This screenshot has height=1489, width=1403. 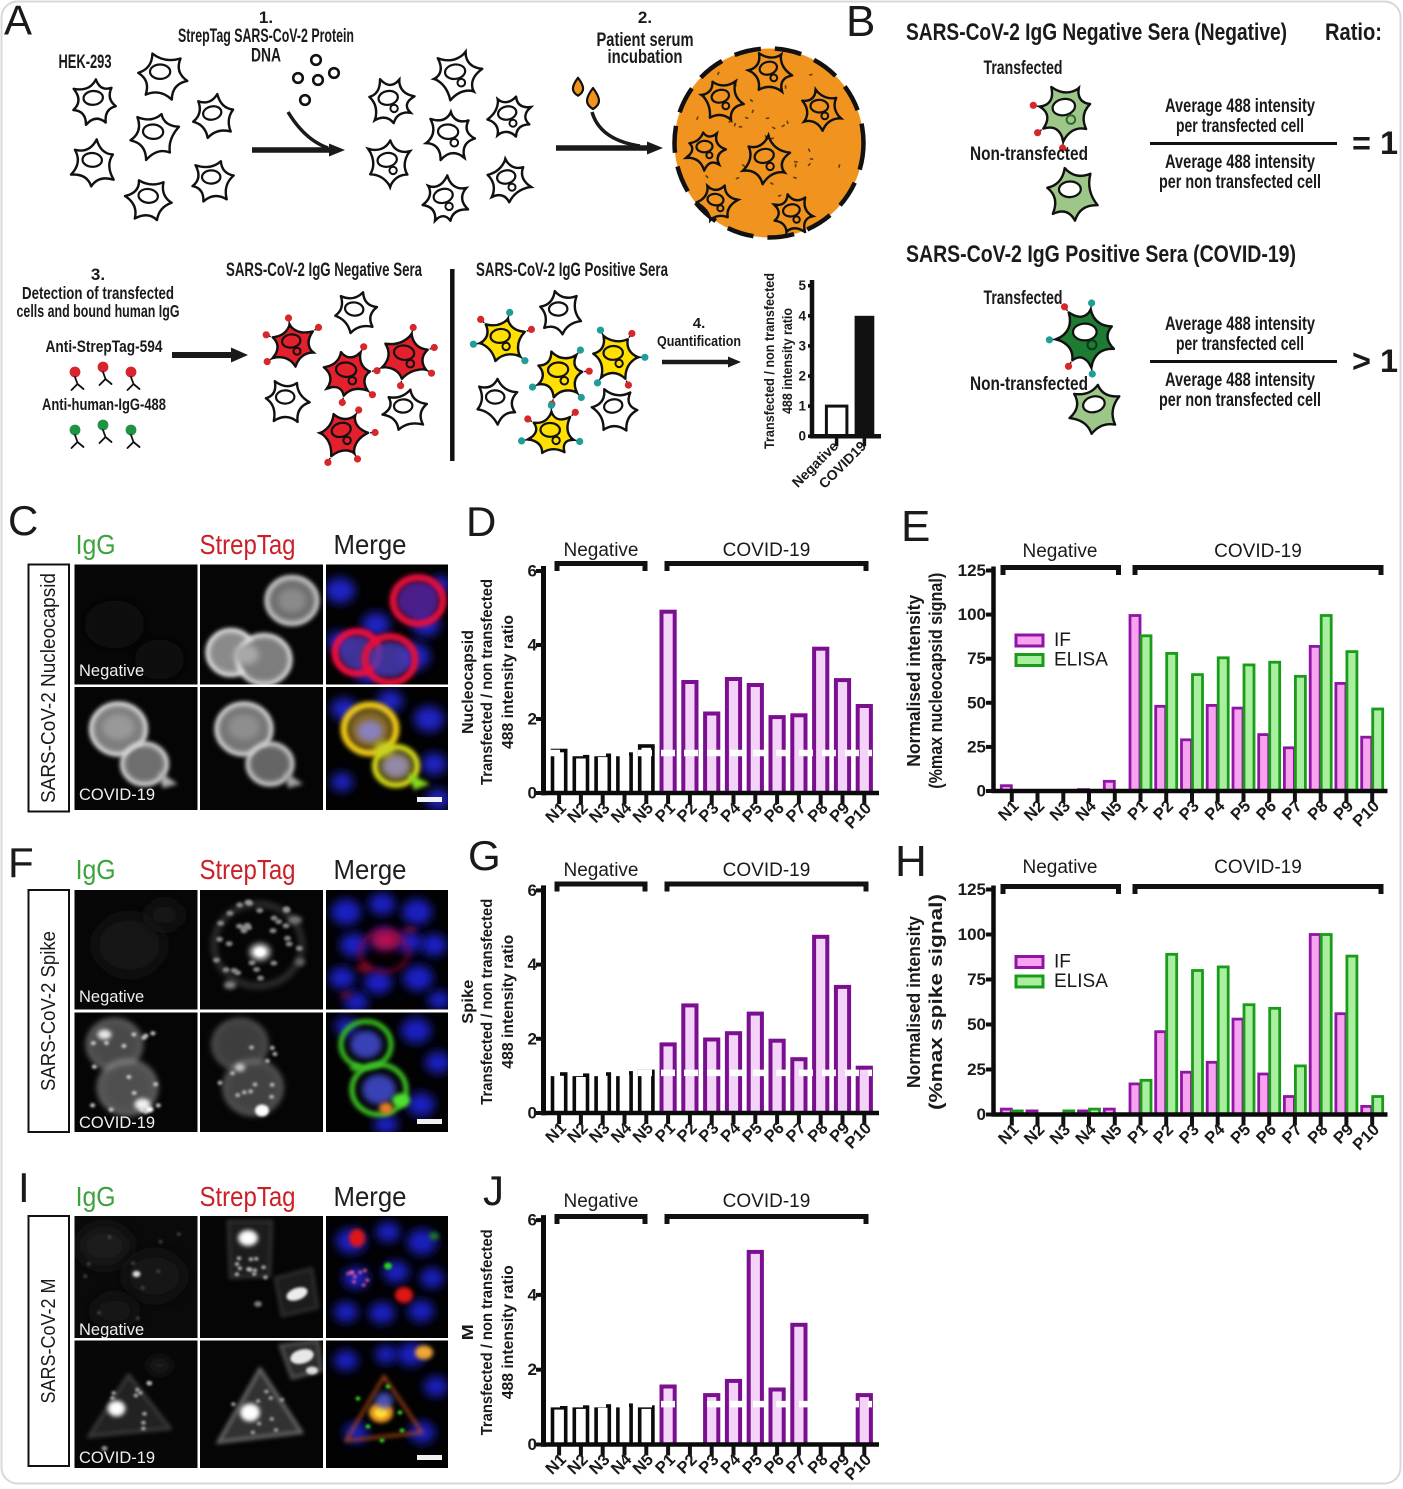 What do you see at coordinates (104, 346) in the screenshot?
I see `svg-text: Anti-StrepTag-594` at bounding box center [104, 346].